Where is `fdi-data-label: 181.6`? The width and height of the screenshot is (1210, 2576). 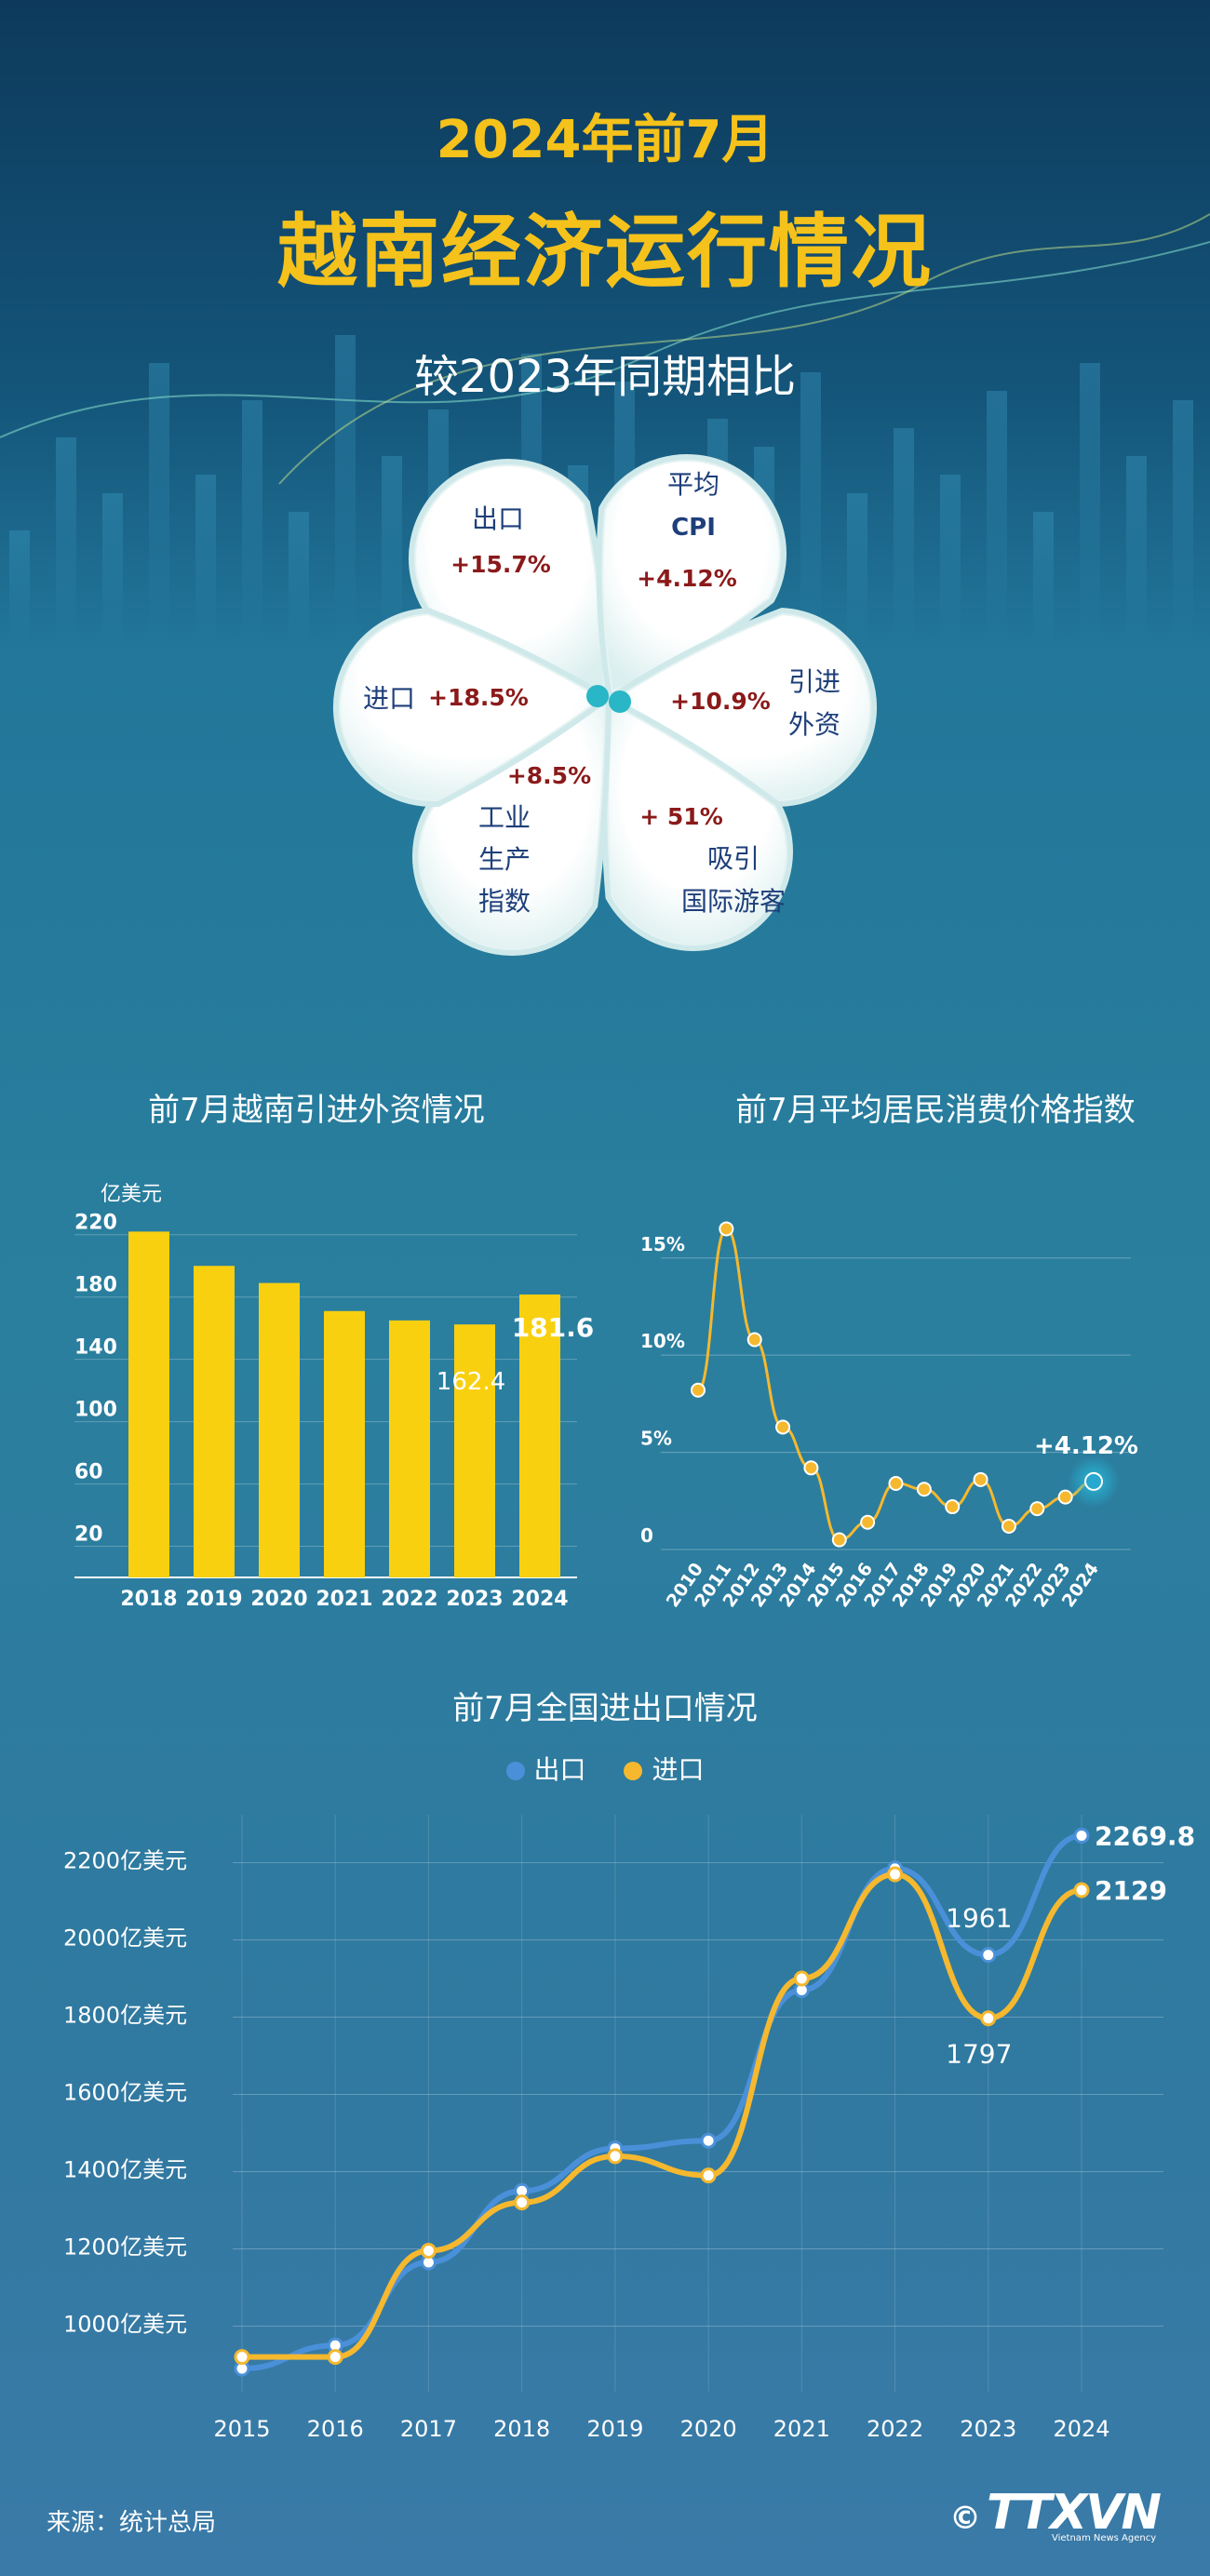 fdi-data-label: 181.6 is located at coordinates (553, 1327).